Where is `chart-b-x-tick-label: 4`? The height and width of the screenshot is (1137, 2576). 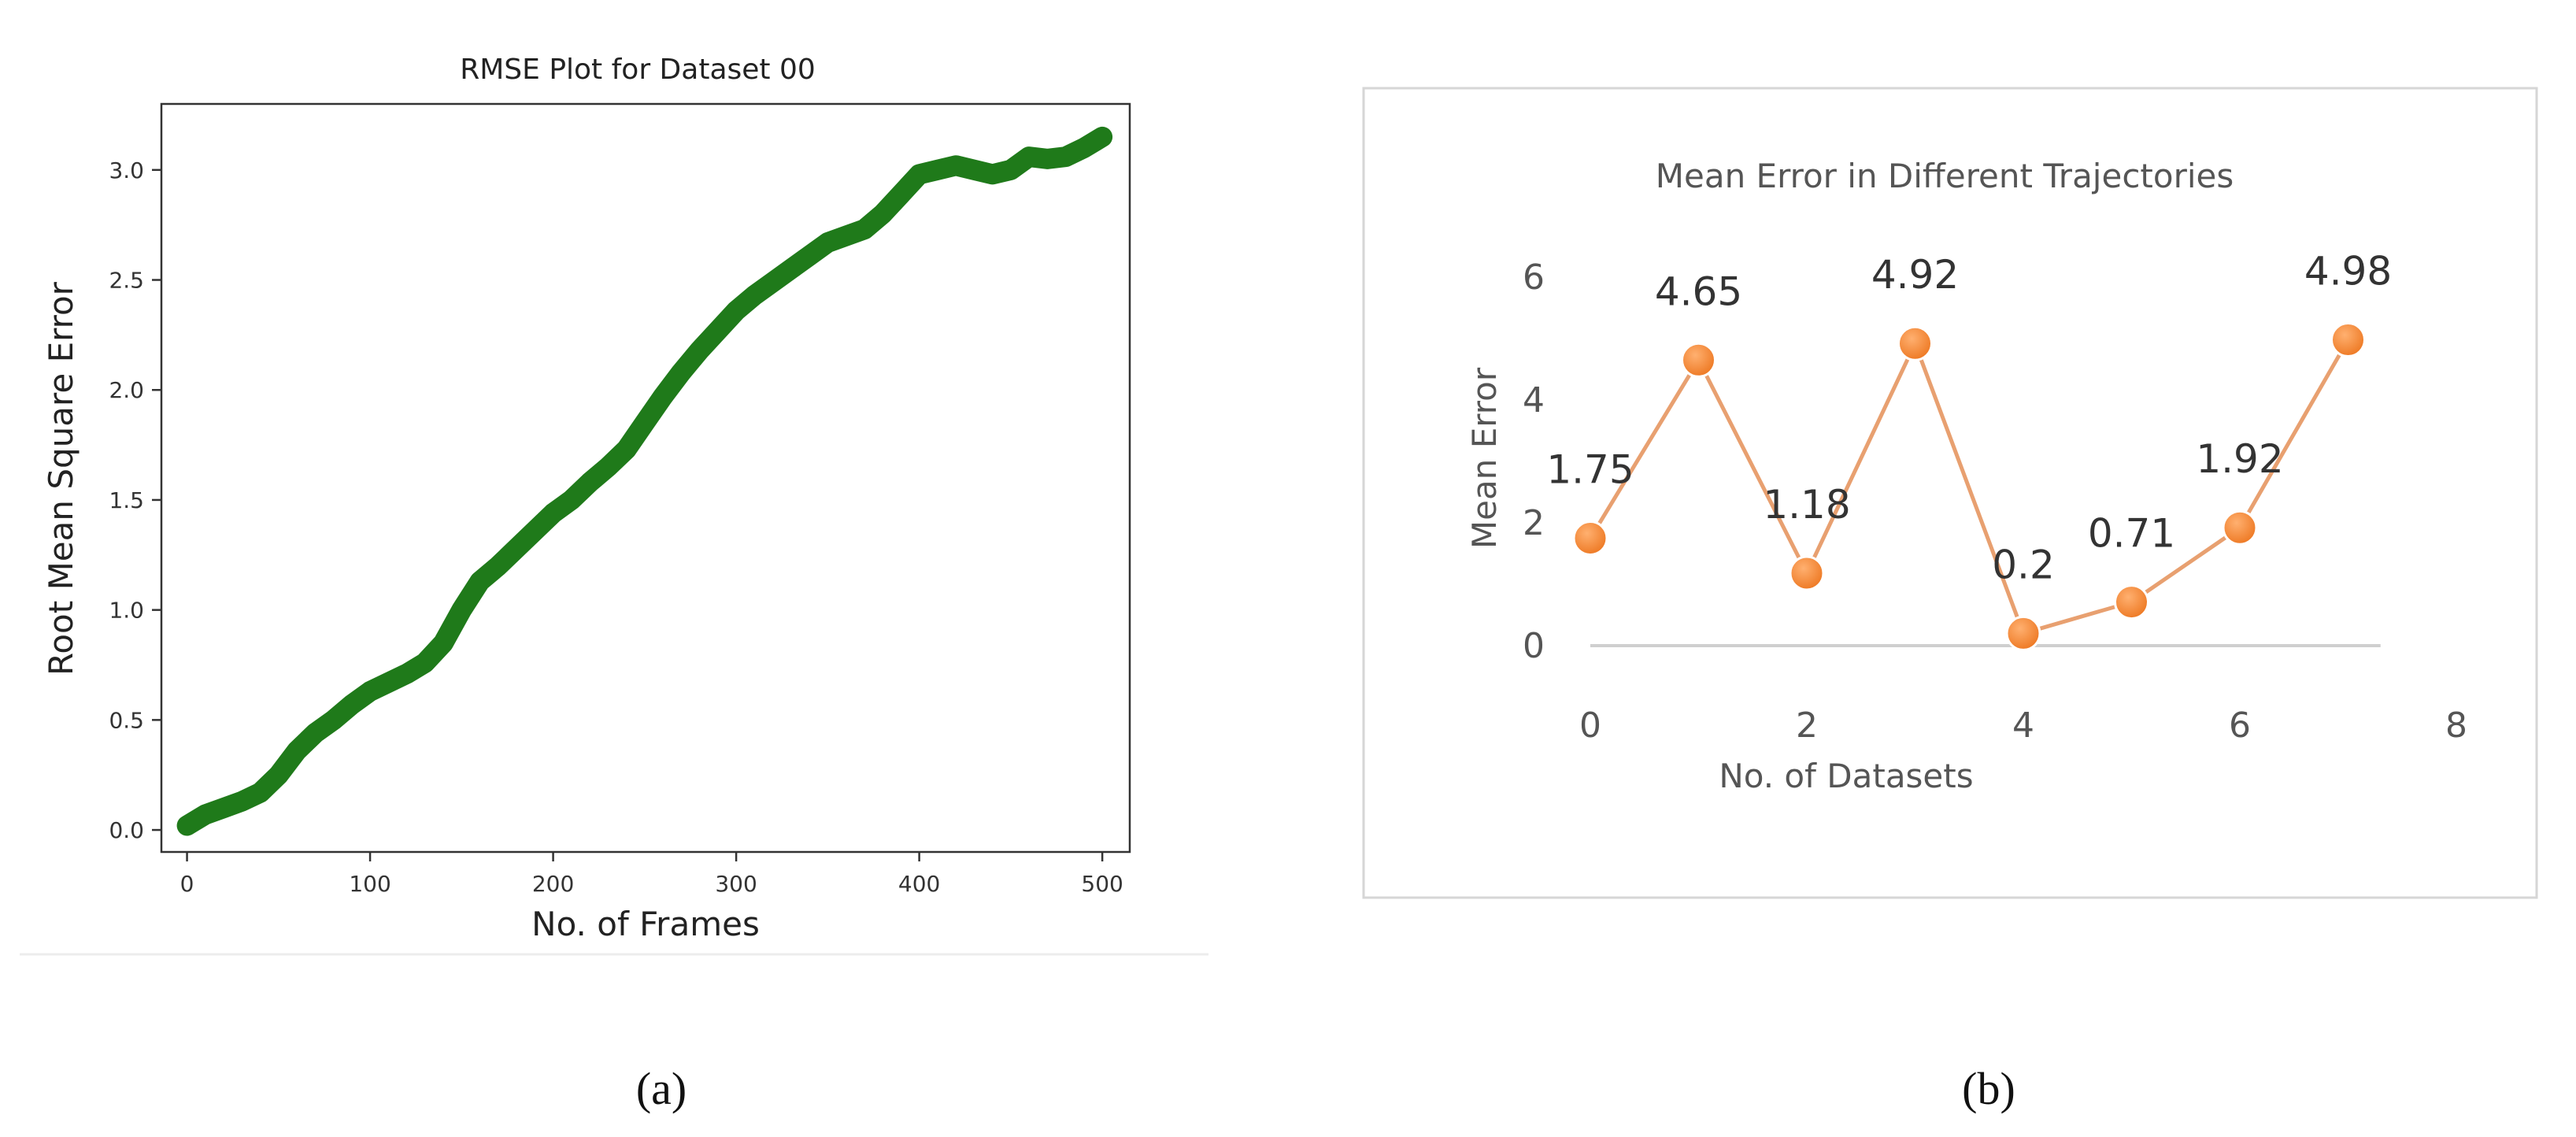 chart-b-x-tick-label: 4 is located at coordinates (2023, 726).